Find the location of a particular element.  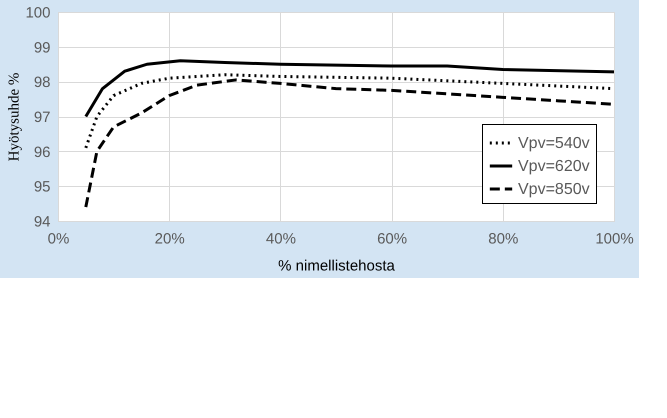

y-tick-label: 98 is located at coordinates (42, 83).